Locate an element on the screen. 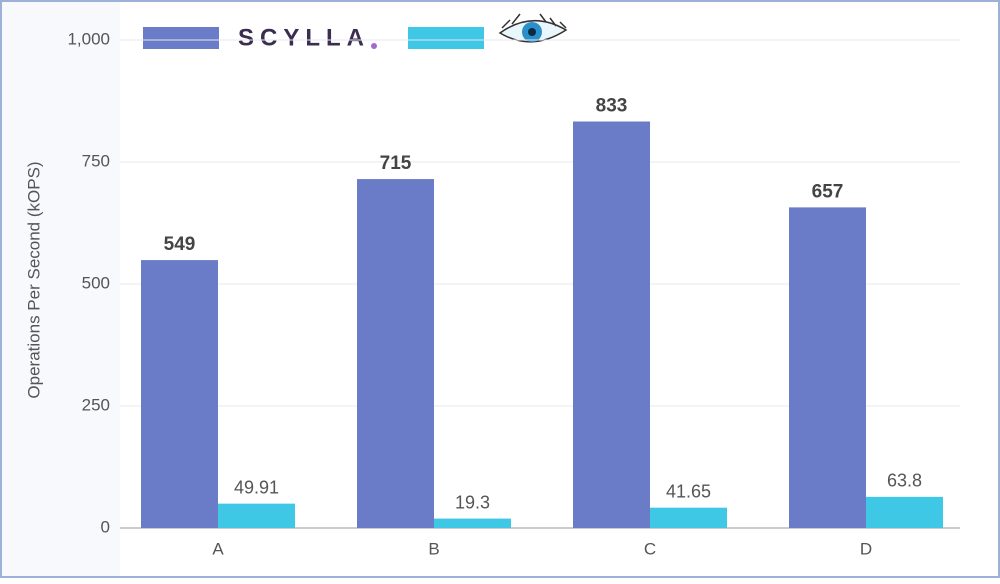  y-tick-label: 0 is located at coordinates (105, 526).